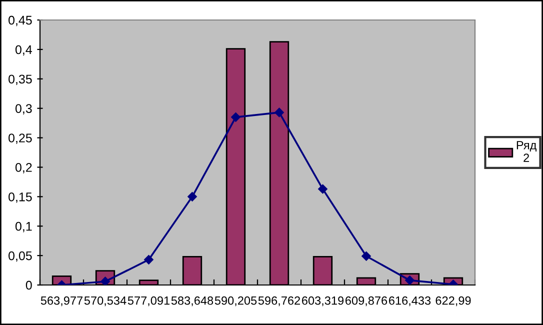  What do you see at coordinates (23, 227) in the screenshot?
I see `y-tick-label: 0,1` at bounding box center [23, 227].